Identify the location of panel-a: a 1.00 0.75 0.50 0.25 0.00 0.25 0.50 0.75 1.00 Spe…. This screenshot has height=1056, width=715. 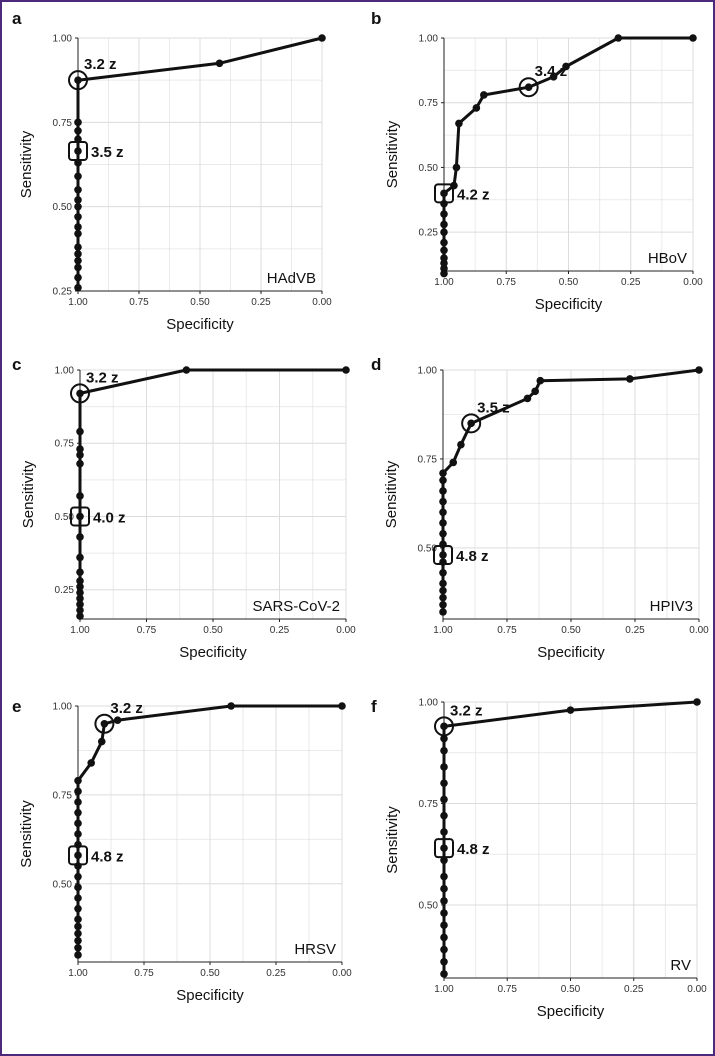
(172, 171).